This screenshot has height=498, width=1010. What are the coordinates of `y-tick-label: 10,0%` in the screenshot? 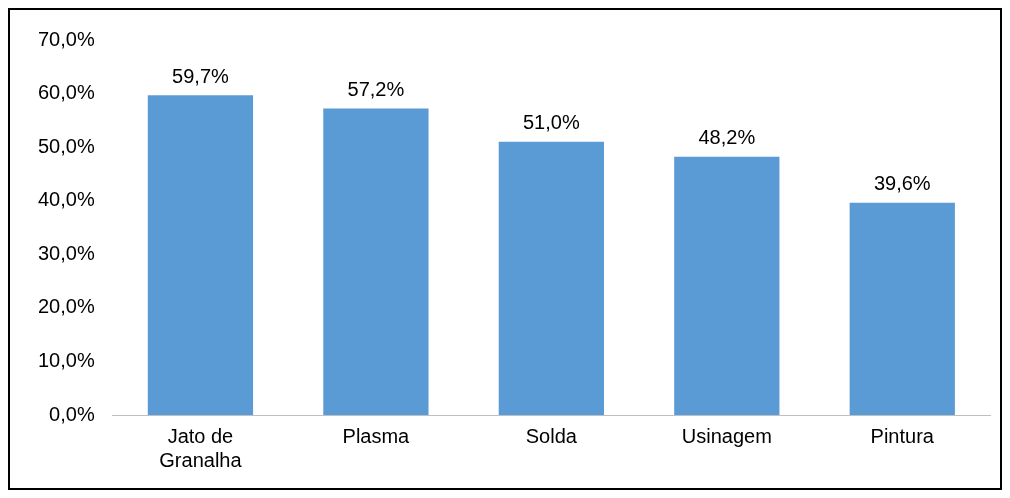 It's located at (66, 359).